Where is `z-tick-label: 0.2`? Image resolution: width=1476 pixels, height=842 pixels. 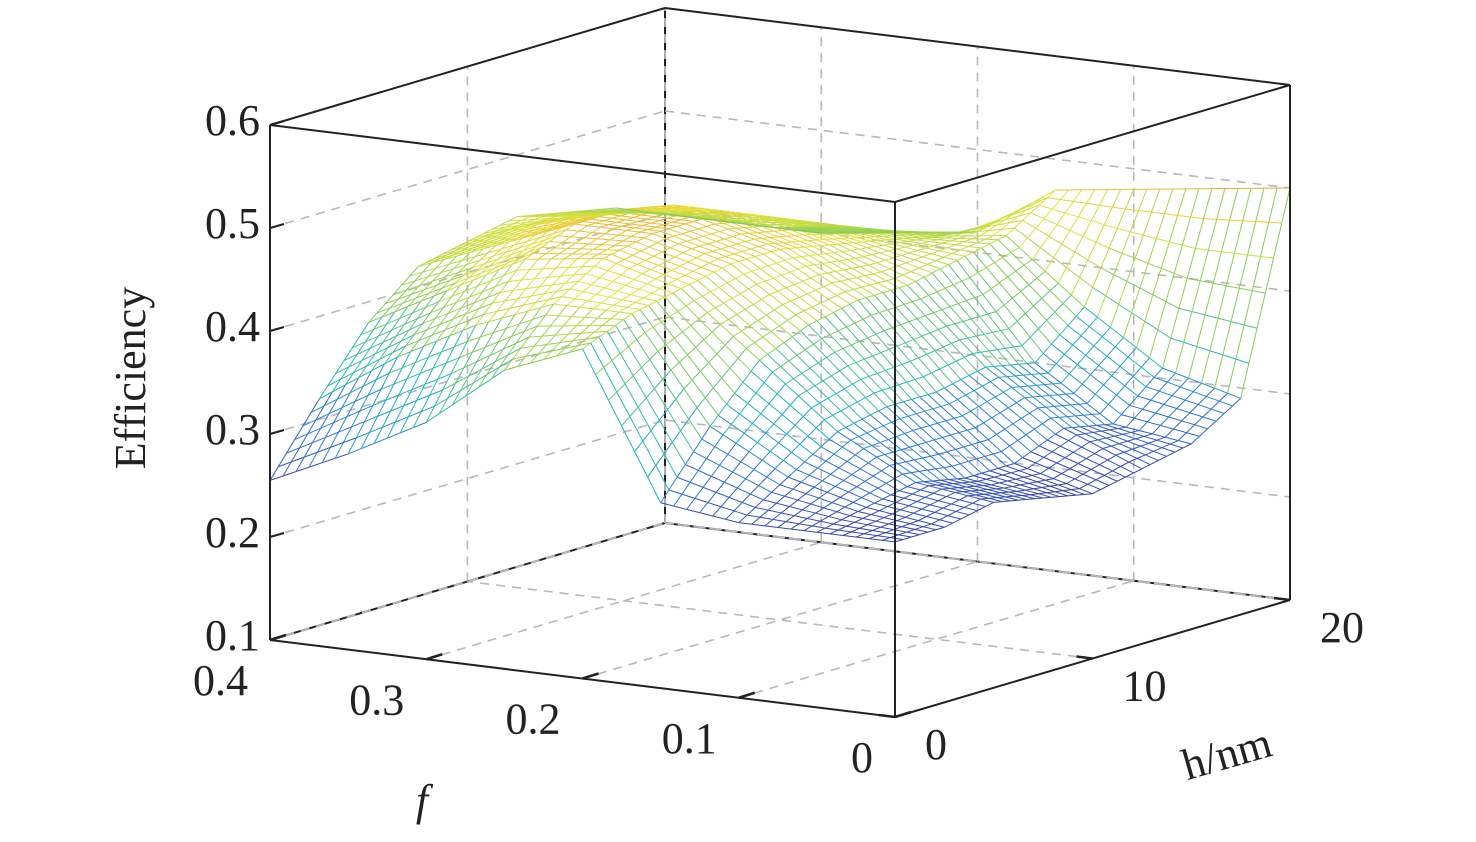 z-tick-label: 0.2 is located at coordinates (232, 532).